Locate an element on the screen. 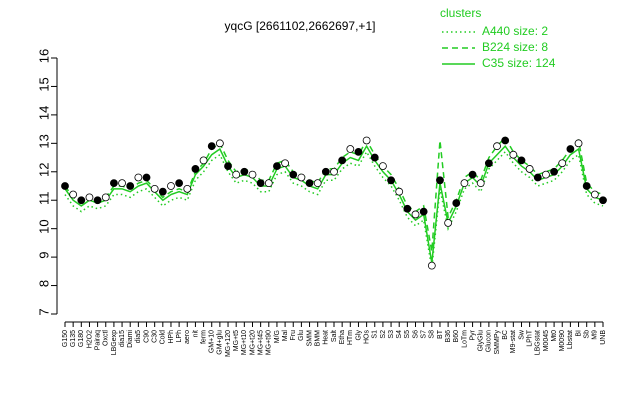  x-tick-label: Heat is located at coordinates (326, 337).